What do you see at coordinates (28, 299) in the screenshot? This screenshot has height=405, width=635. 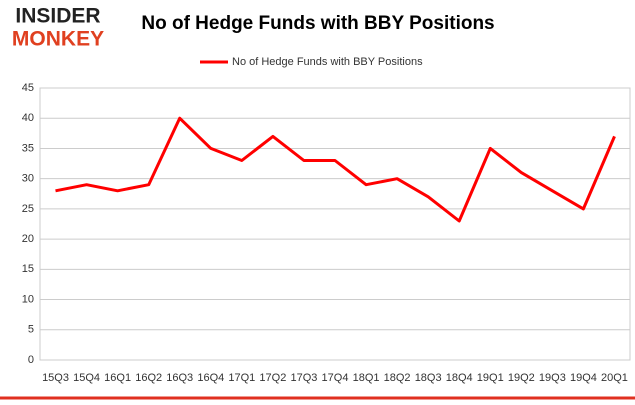 I see `y-tick-label: 10` at bounding box center [28, 299].